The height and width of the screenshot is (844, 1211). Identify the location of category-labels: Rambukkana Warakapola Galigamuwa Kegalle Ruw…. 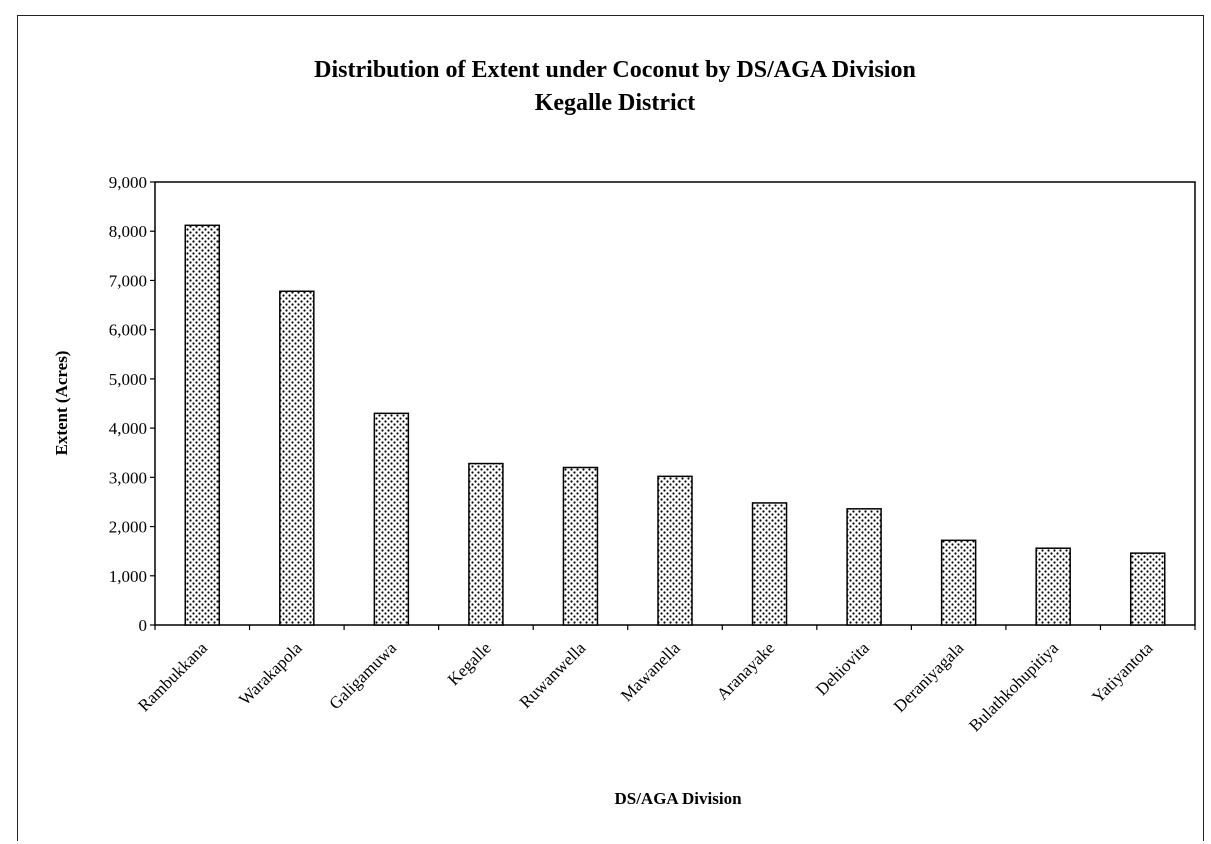
(645, 686).